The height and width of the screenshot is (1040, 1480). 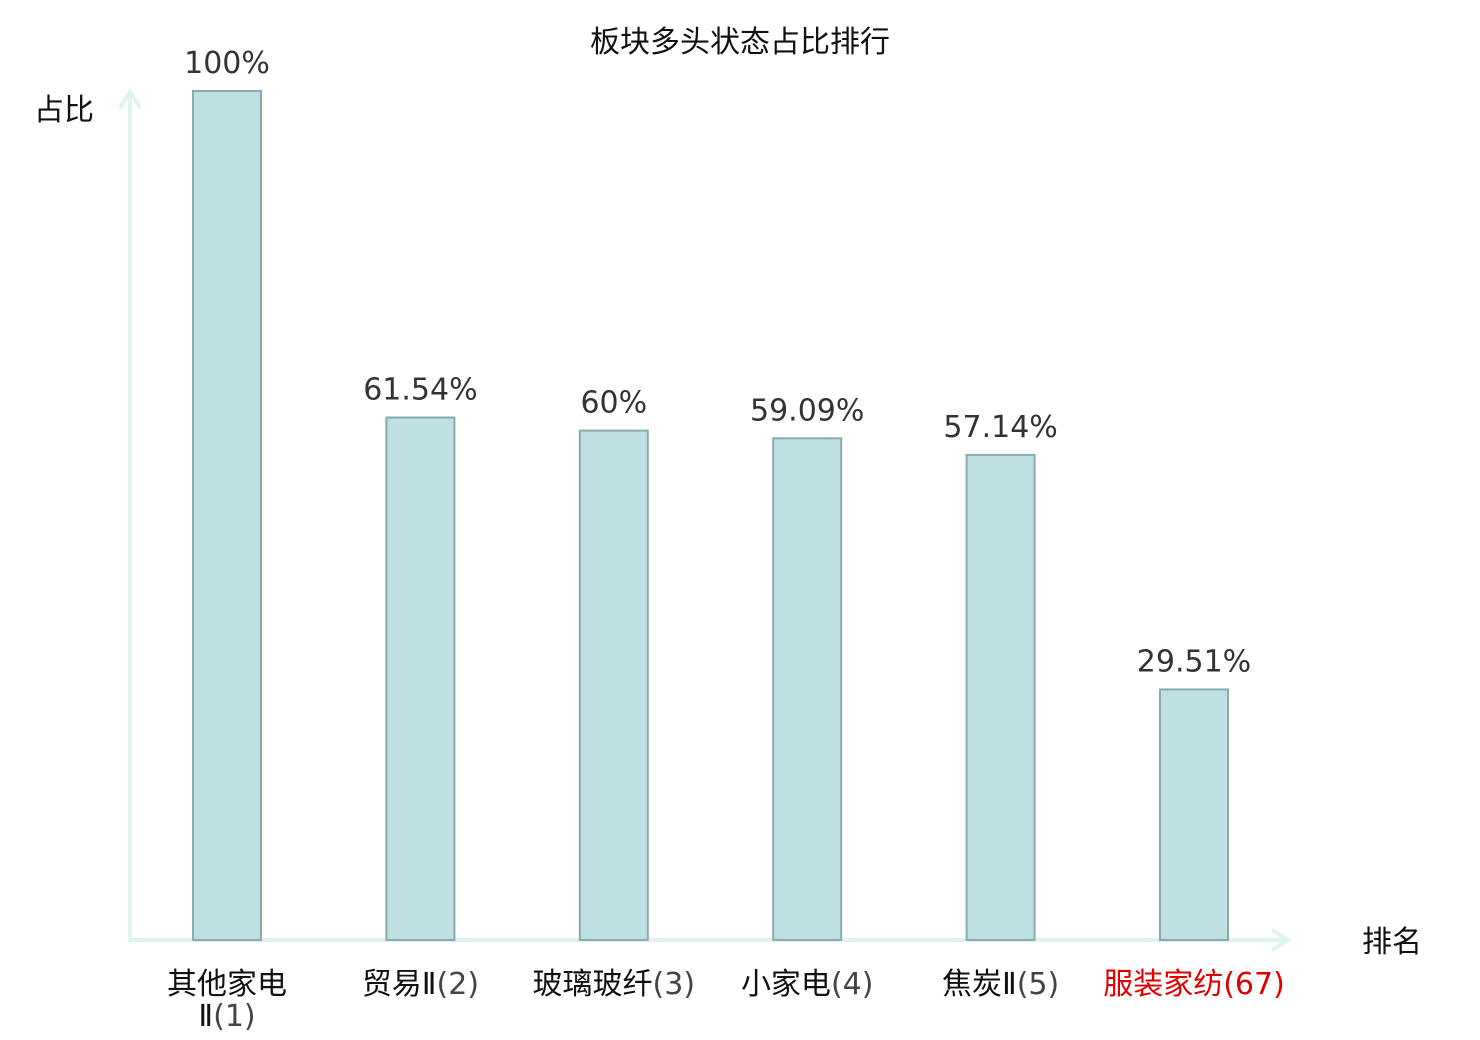 What do you see at coordinates (64, 110) in the screenshot?
I see `y-axis-label: 占比` at bounding box center [64, 110].